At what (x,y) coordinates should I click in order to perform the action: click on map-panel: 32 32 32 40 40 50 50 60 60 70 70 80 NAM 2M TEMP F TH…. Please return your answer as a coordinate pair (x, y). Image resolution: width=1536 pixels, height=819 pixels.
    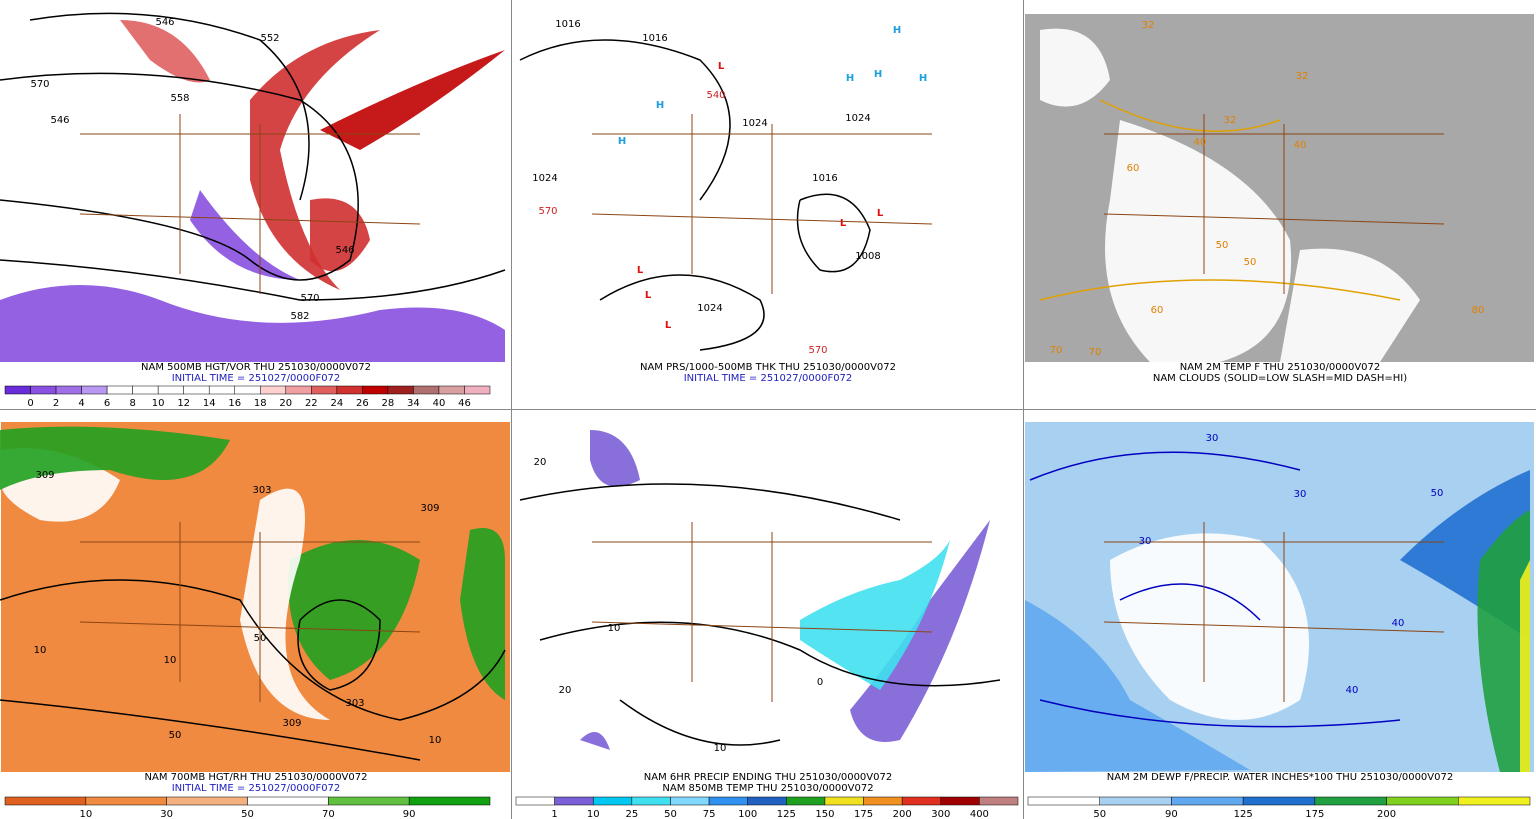
    Looking at the image, I should click on (1279, 199).